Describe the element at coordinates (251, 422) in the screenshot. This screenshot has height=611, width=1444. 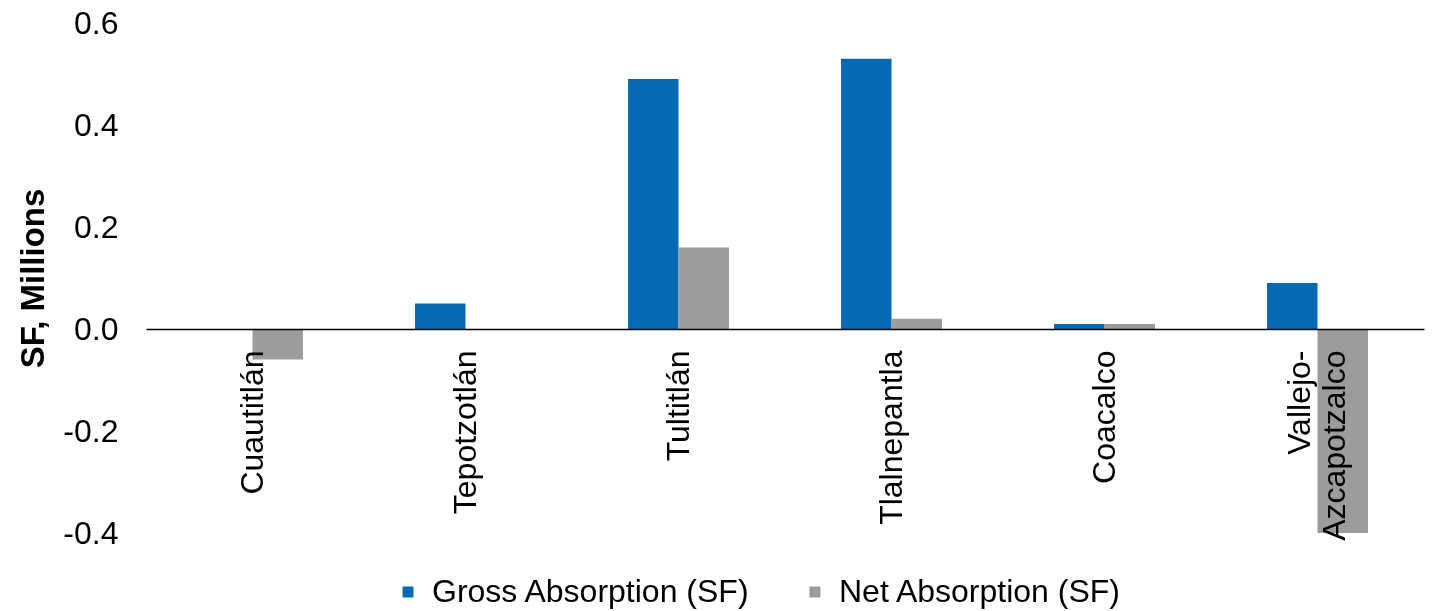
I see `x-tick-label: Cuautitlán` at that location.